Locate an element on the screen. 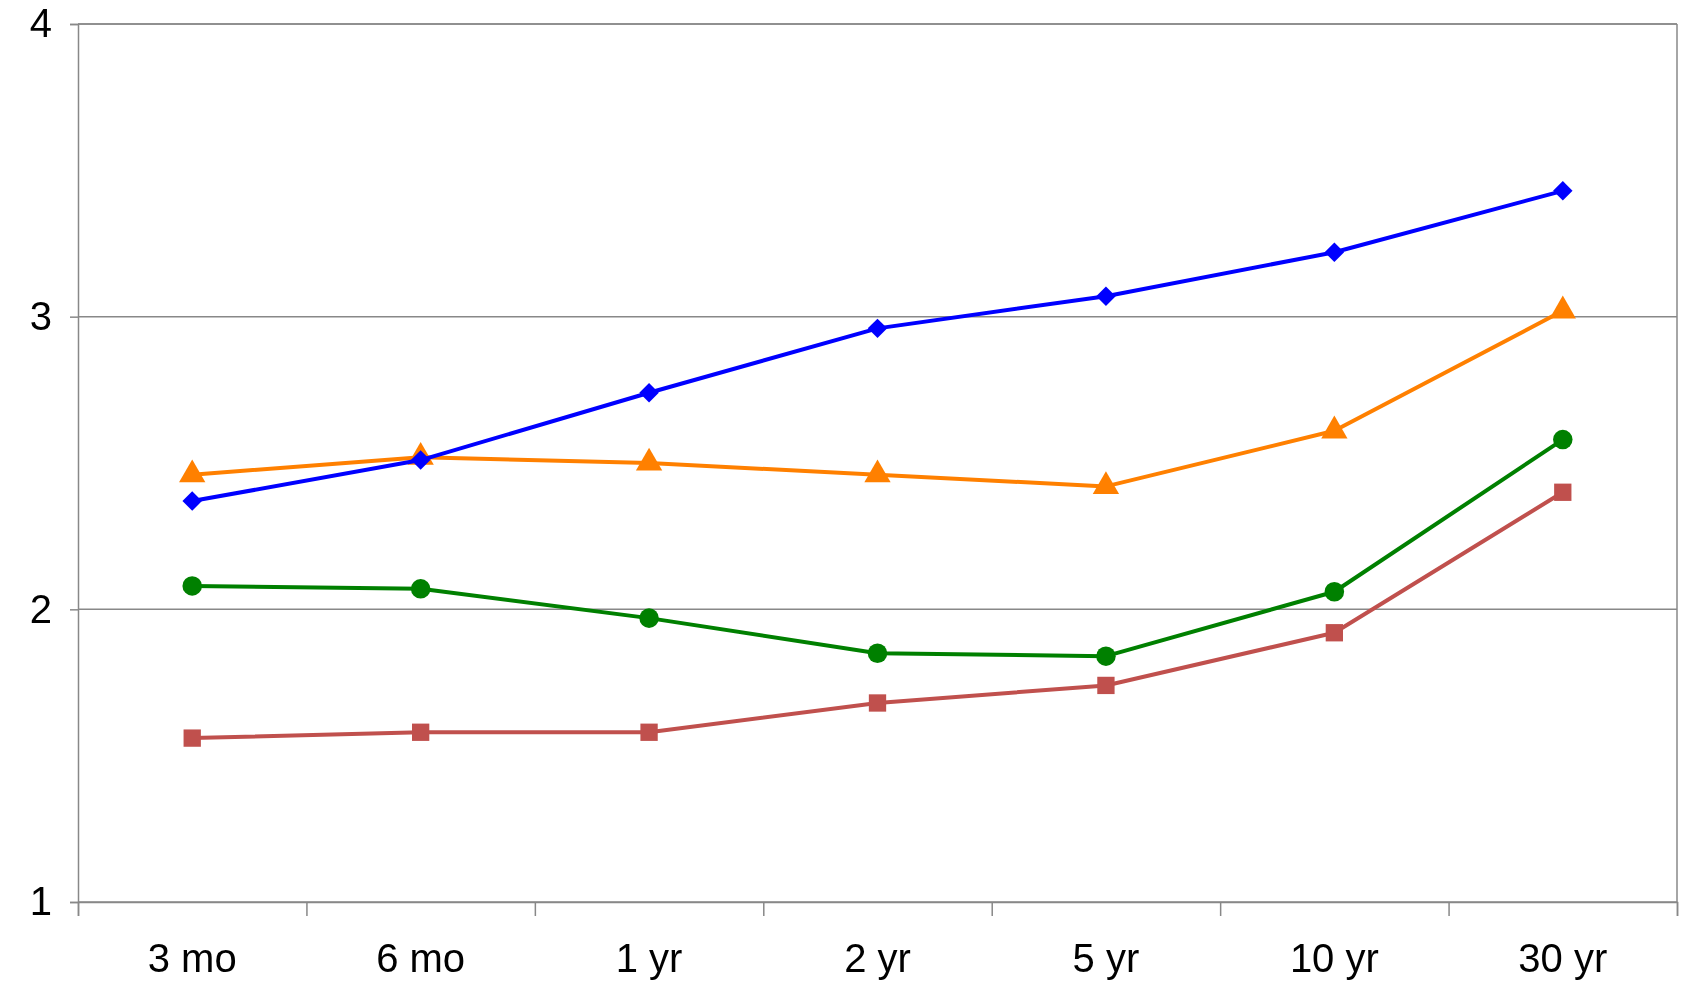  x-tick-label: 2 yr is located at coordinates (877, 958).